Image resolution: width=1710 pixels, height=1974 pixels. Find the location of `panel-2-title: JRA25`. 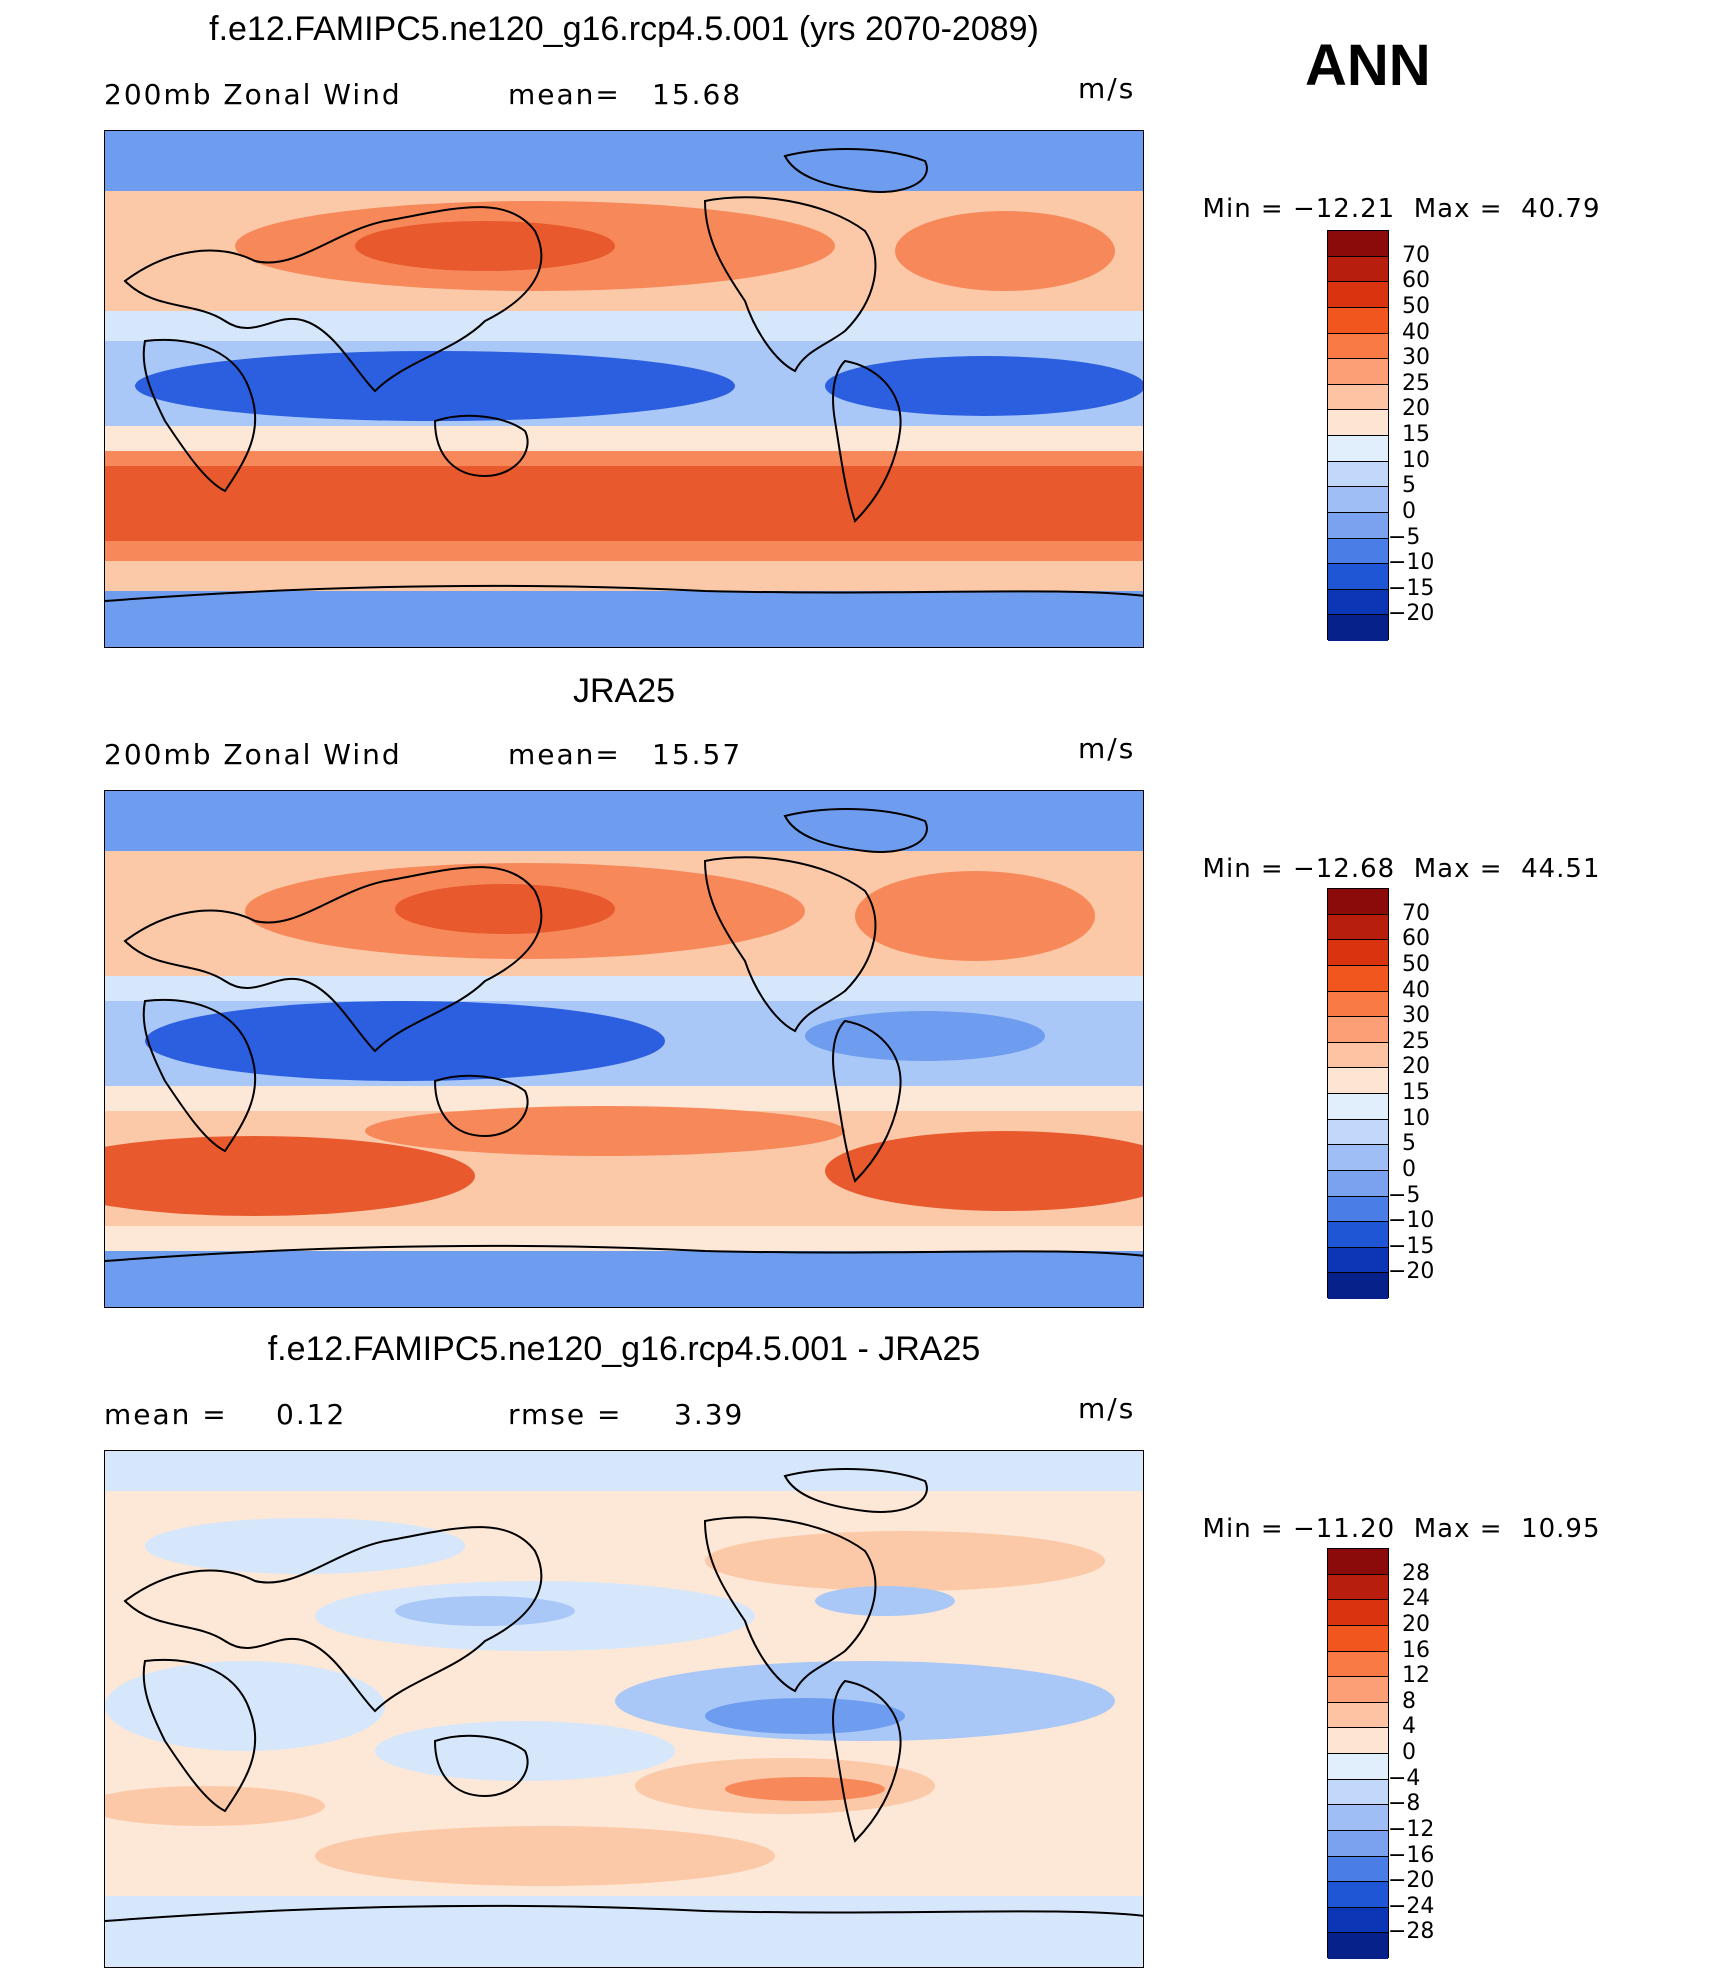

panel-2-title: JRA25 is located at coordinates (624, 691).